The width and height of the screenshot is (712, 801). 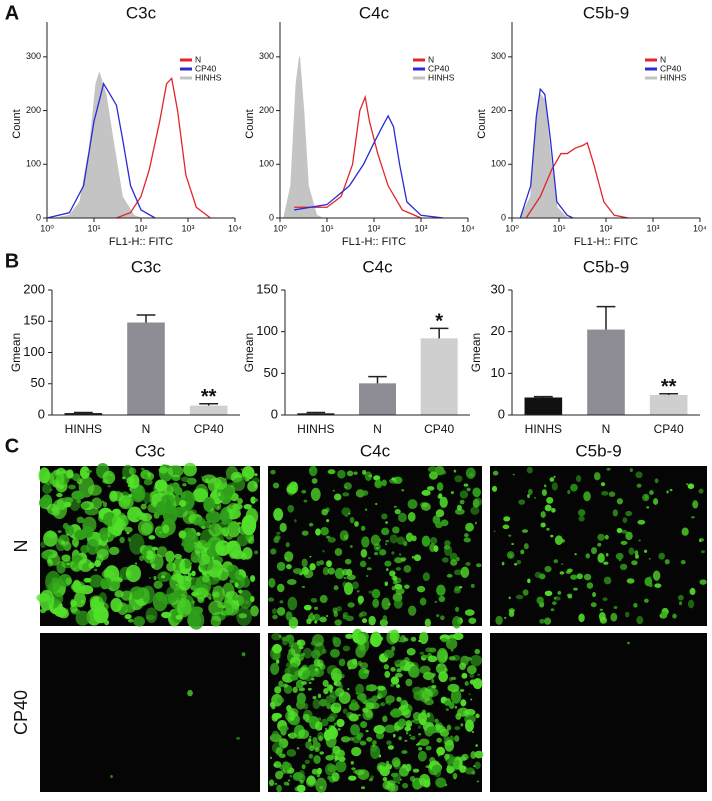 What do you see at coordinates (431, 59) in the screenshot?
I see `legend-label: N` at bounding box center [431, 59].